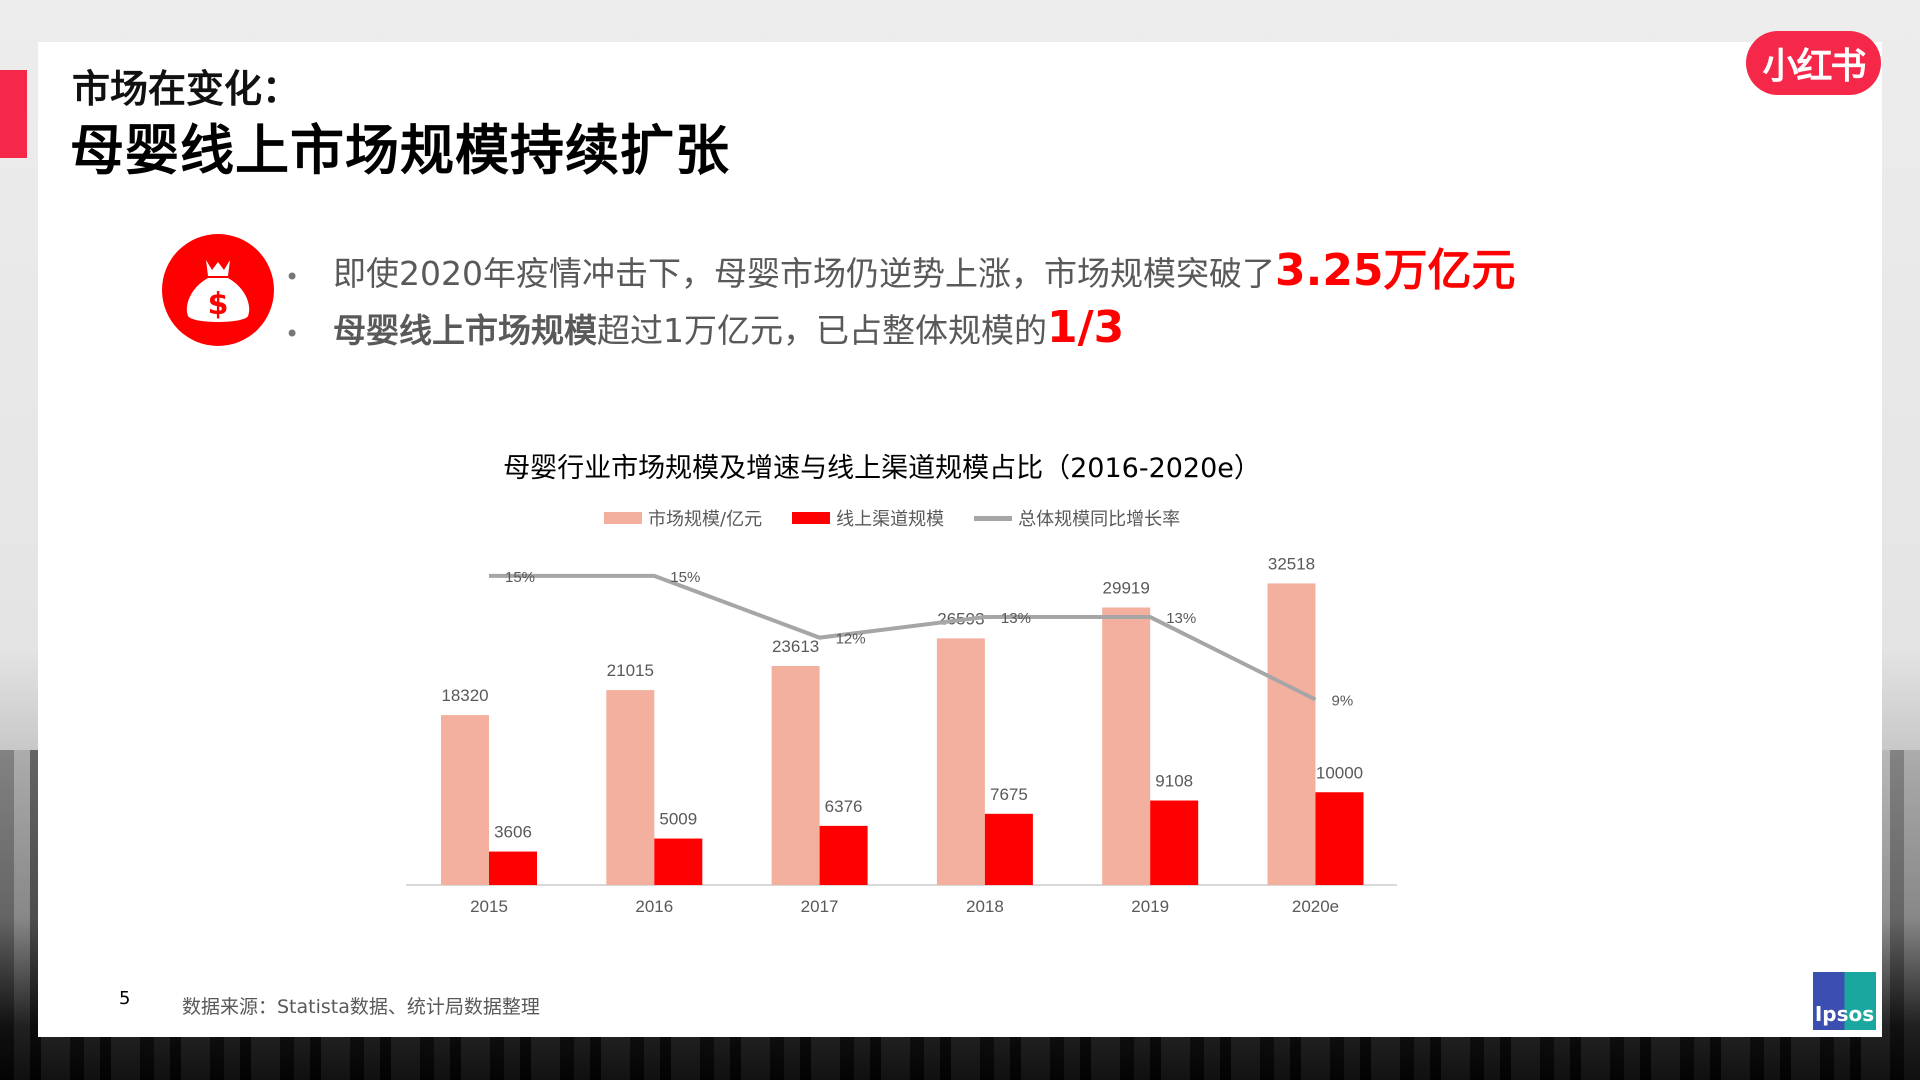 Image resolution: width=1920 pixels, height=1080 pixels. I want to click on data-label-growth: 12%, so click(851, 639).